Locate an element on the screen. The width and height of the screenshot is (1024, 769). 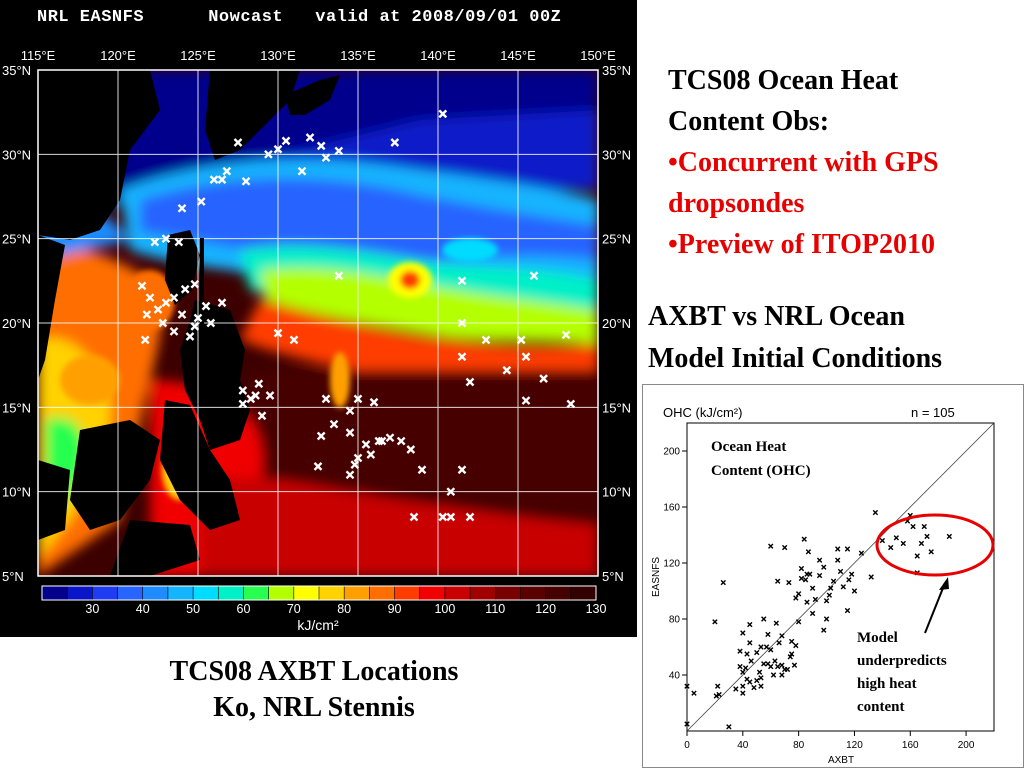
lon-label: 135°E is located at coordinates (358, 55).